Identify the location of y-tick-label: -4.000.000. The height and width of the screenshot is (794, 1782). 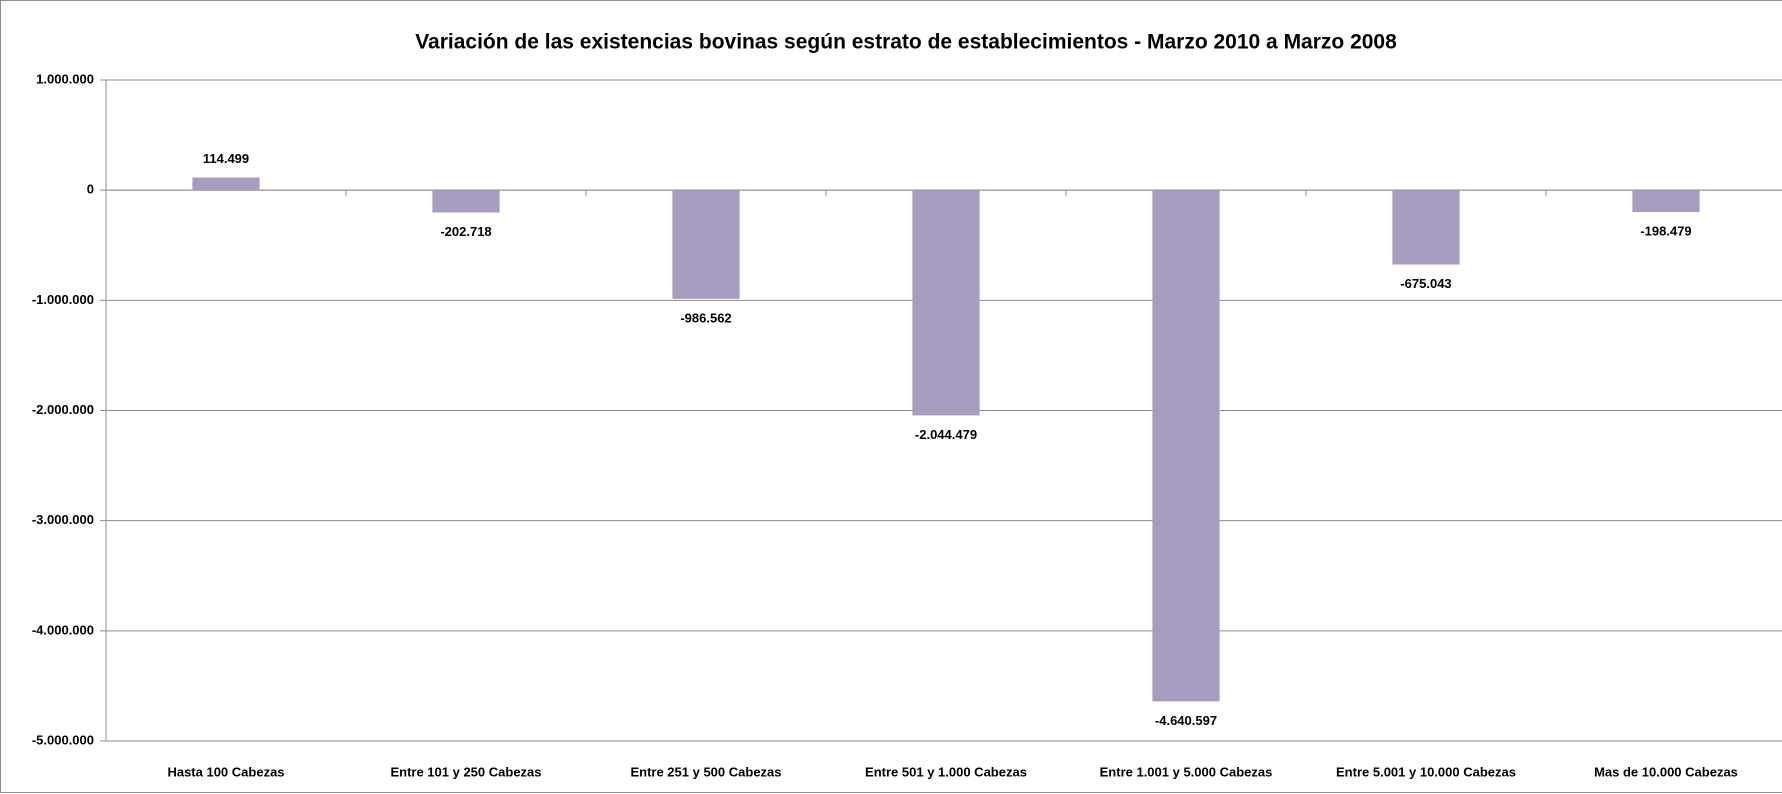
(63, 629).